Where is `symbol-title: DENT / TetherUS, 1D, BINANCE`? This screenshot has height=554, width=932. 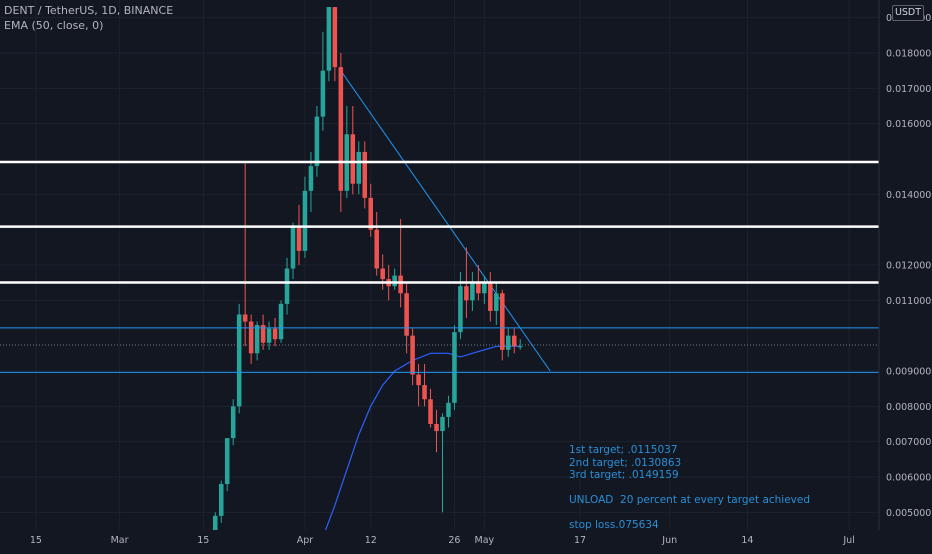 symbol-title: DENT / TetherUS, 1D, BINANCE is located at coordinates (89, 10).